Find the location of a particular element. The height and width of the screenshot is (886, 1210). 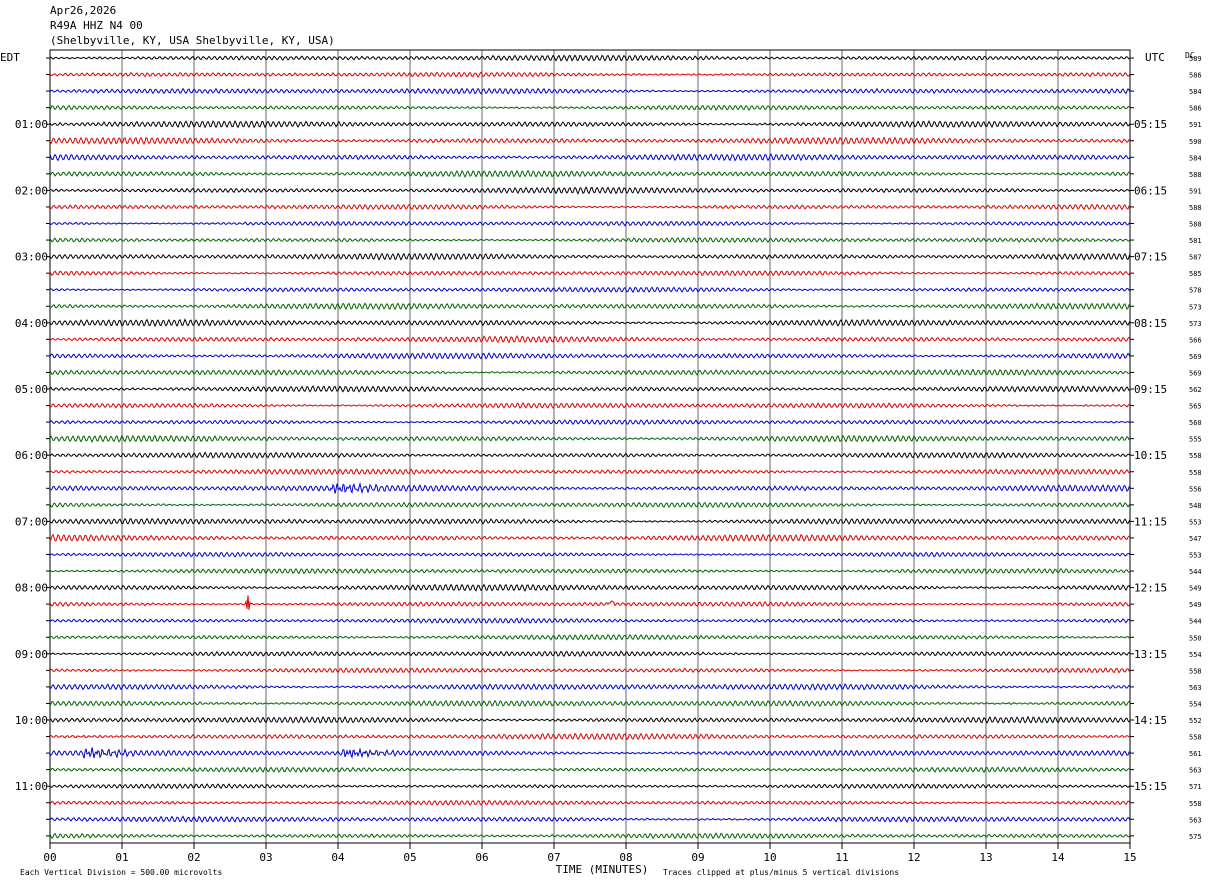

dc-offset-label: 581 is located at coordinates (1195, 241).